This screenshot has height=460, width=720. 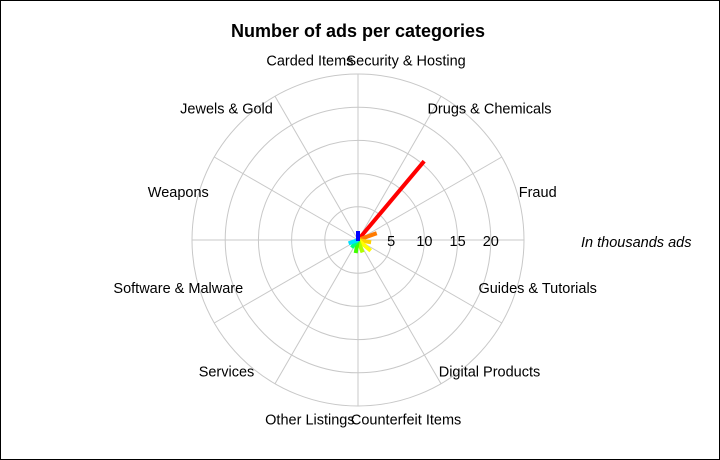 What do you see at coordinates (443, 242) in the screenshot?
I see `radial-tick-labels: 5 10 15 20` at bounding box center [443, 242].